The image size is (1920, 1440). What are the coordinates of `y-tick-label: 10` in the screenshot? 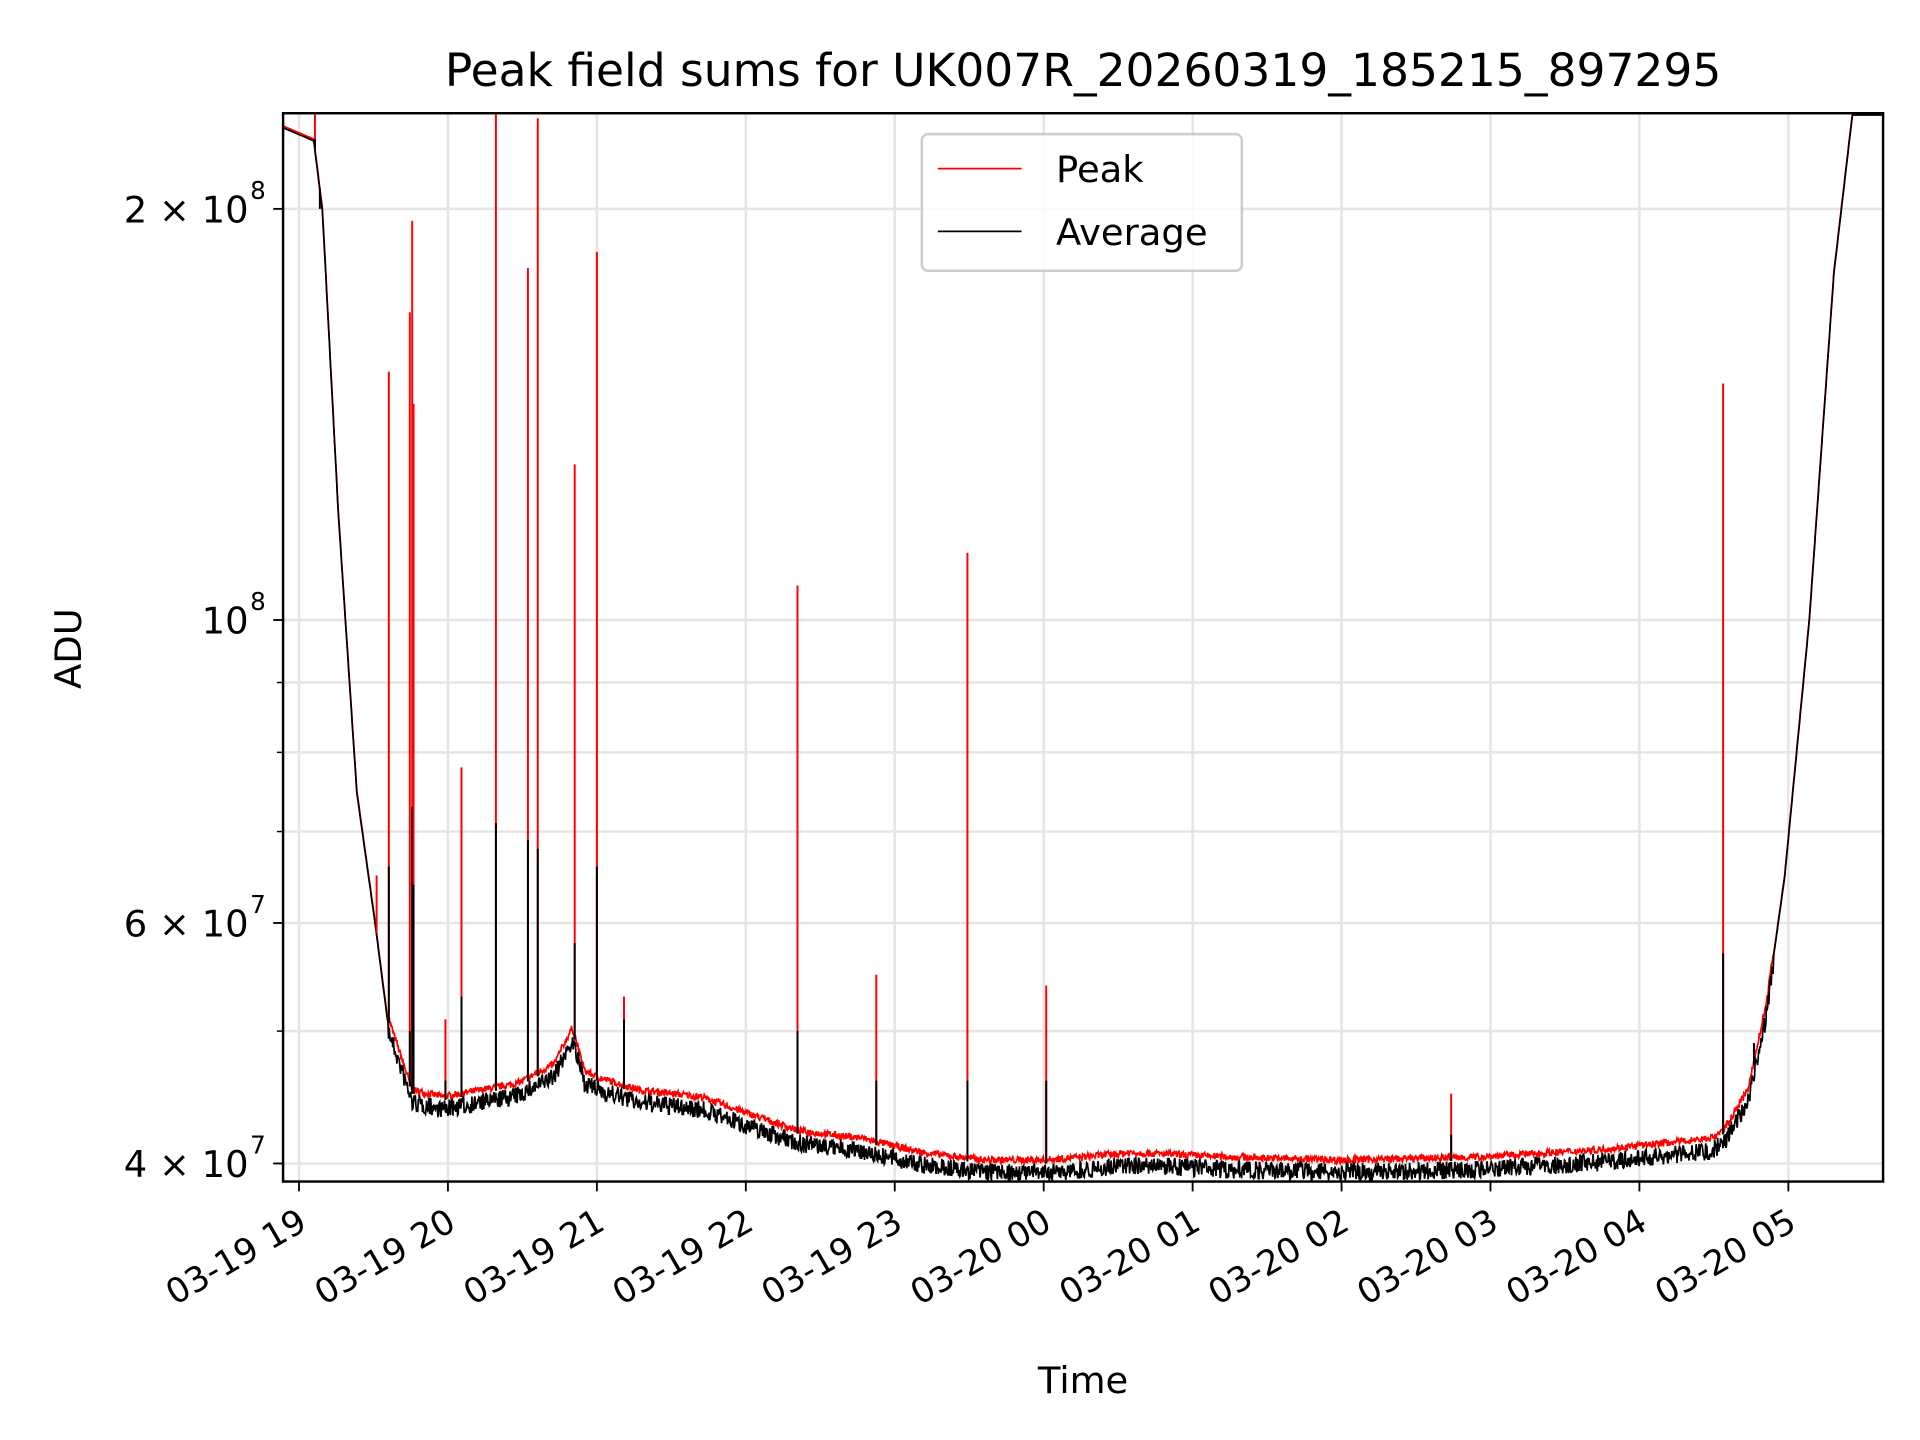 It's located at (225, 621).